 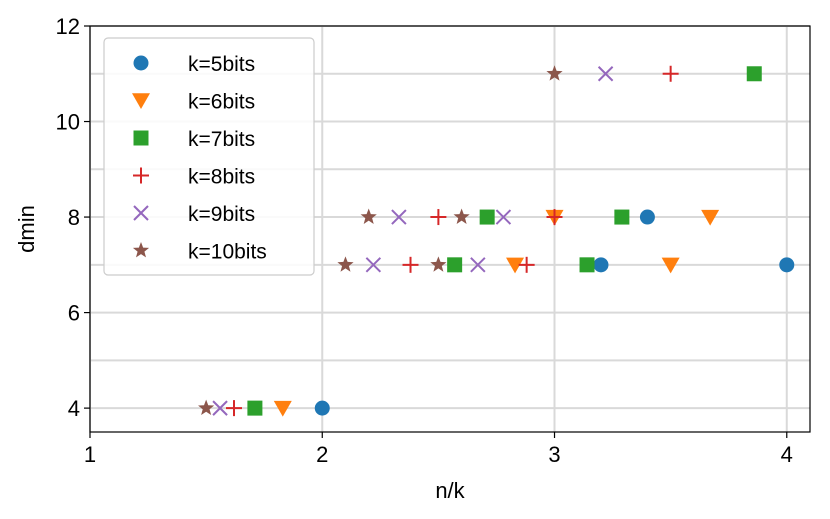 I want to click on y-tick-label: 12, so click(x=68, y=26).